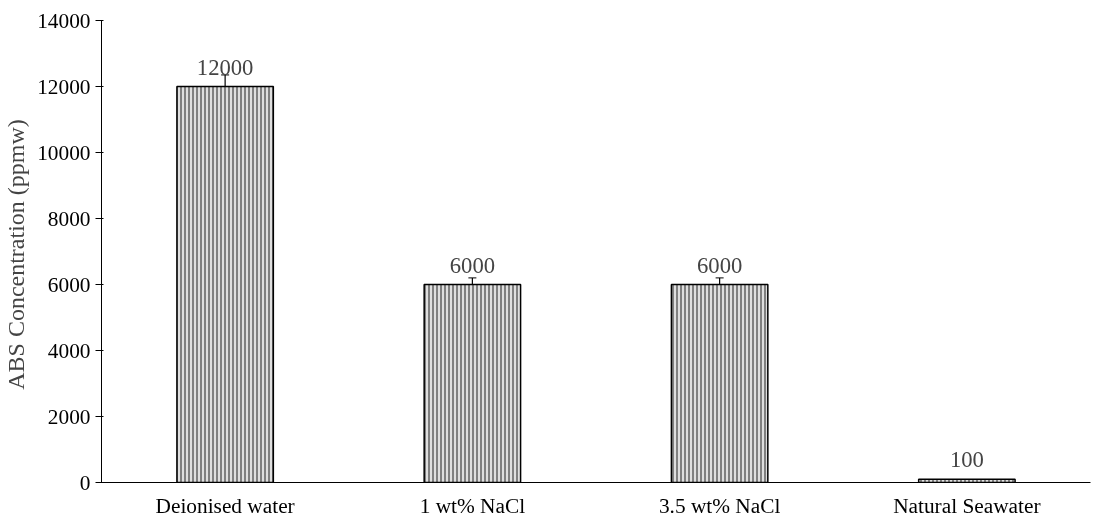  What do you see at coordinates (225, 505) in the screenshot?
I see `x-tick-label: Deionised water` at bounding box center [225, 505].